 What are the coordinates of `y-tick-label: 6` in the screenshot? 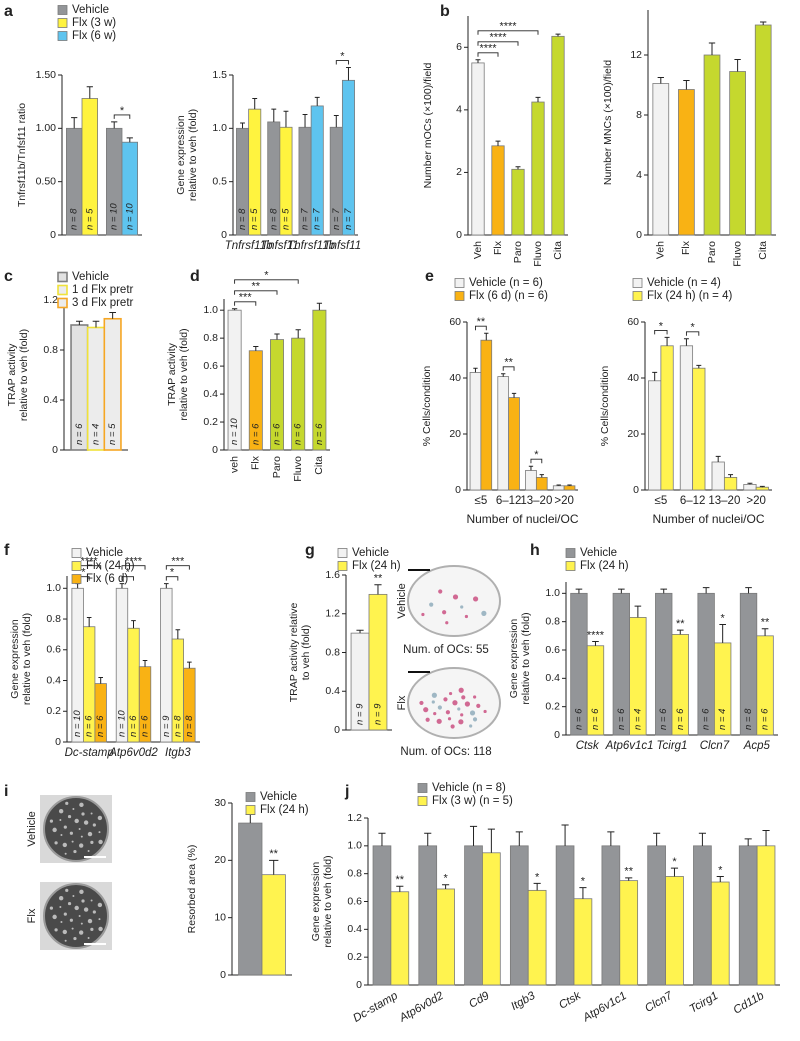 It's located at (459, 47).